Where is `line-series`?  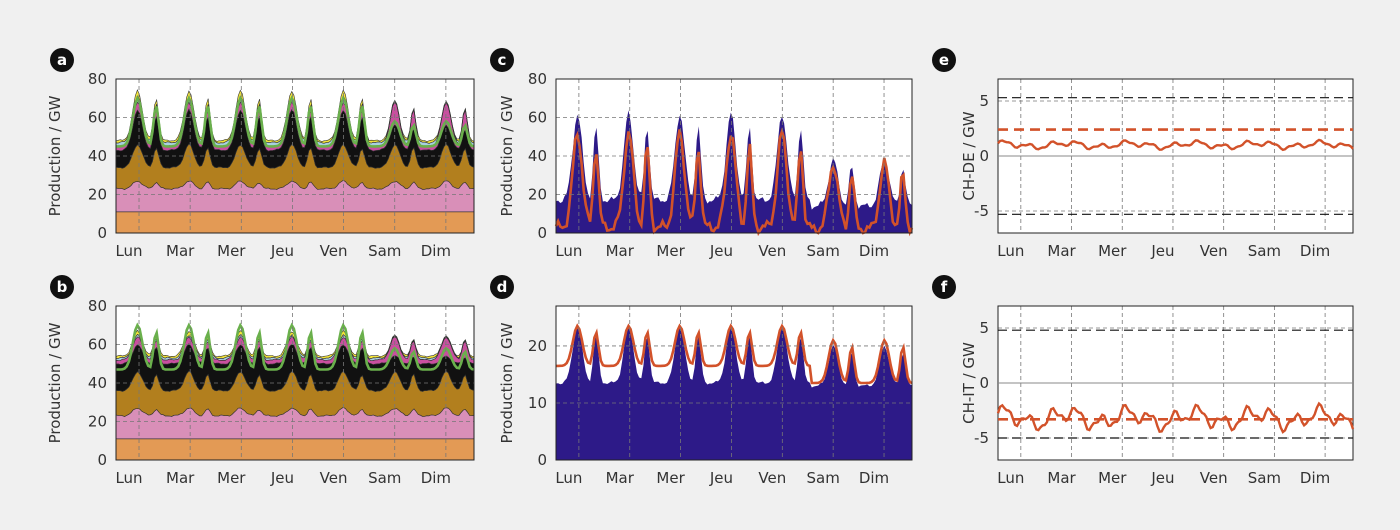
line-series is located at coordinates (734, 182).